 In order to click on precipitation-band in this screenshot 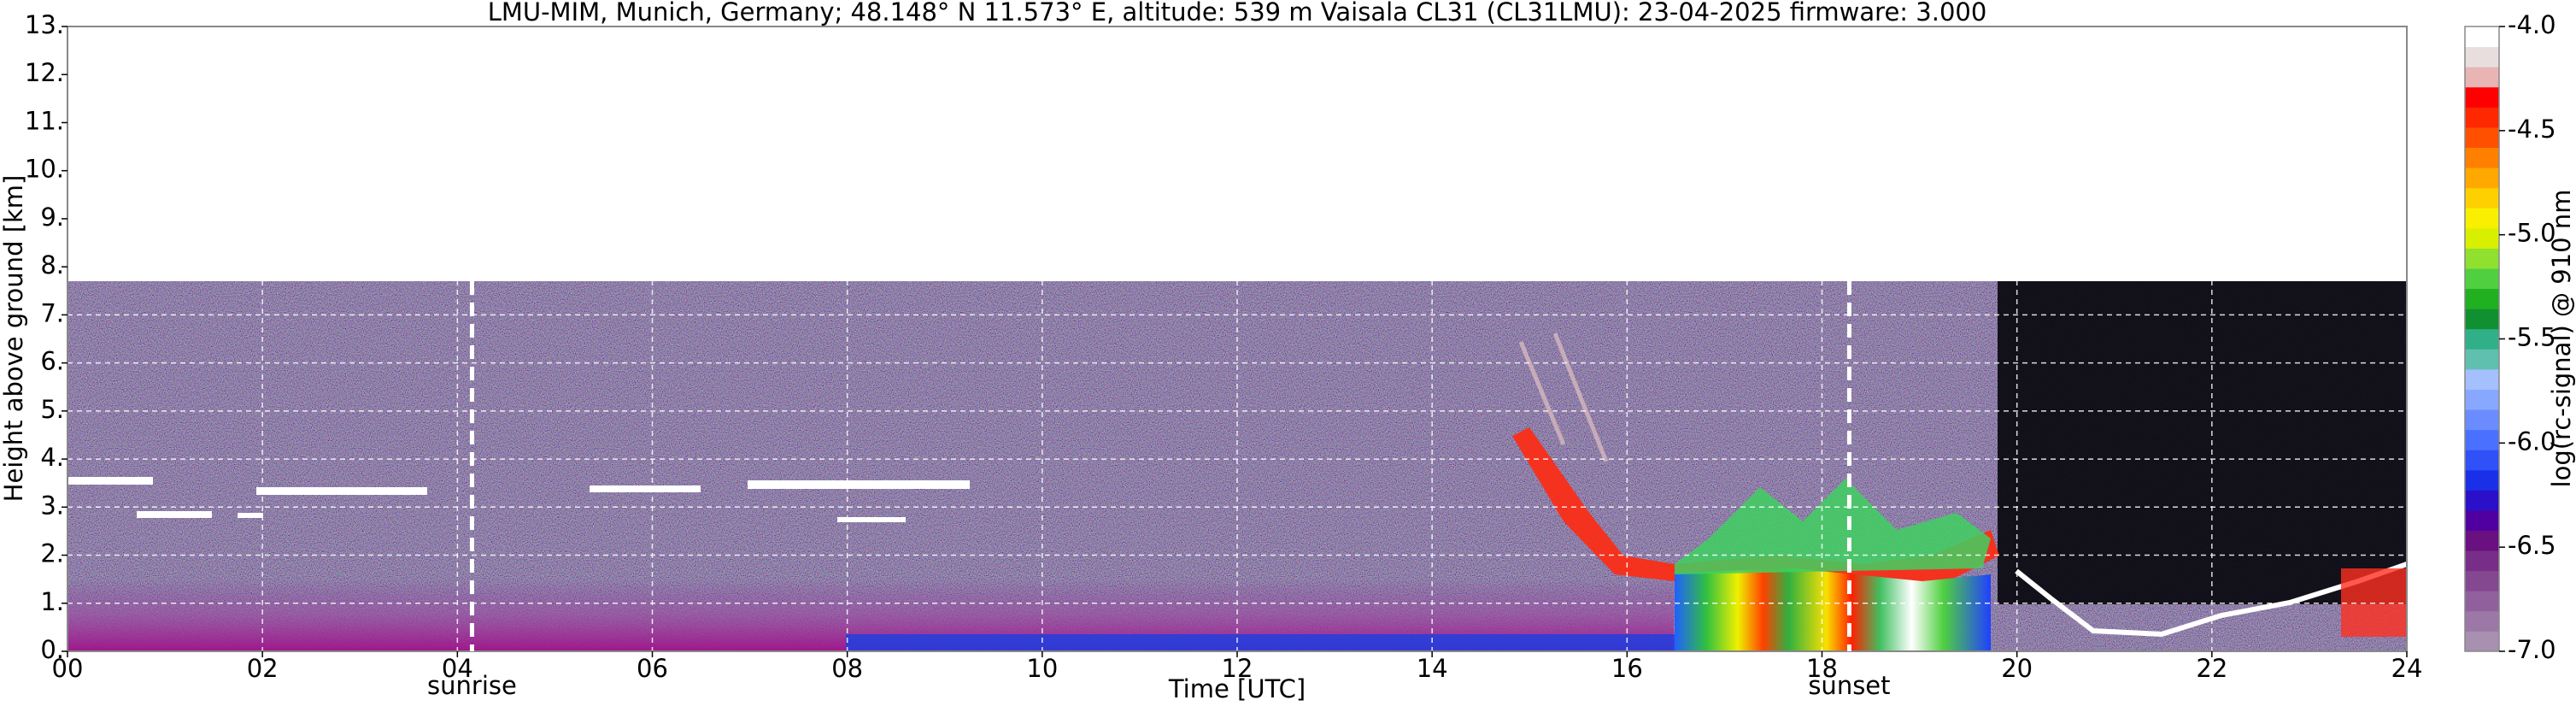, I will do `click(1755, 508)`.